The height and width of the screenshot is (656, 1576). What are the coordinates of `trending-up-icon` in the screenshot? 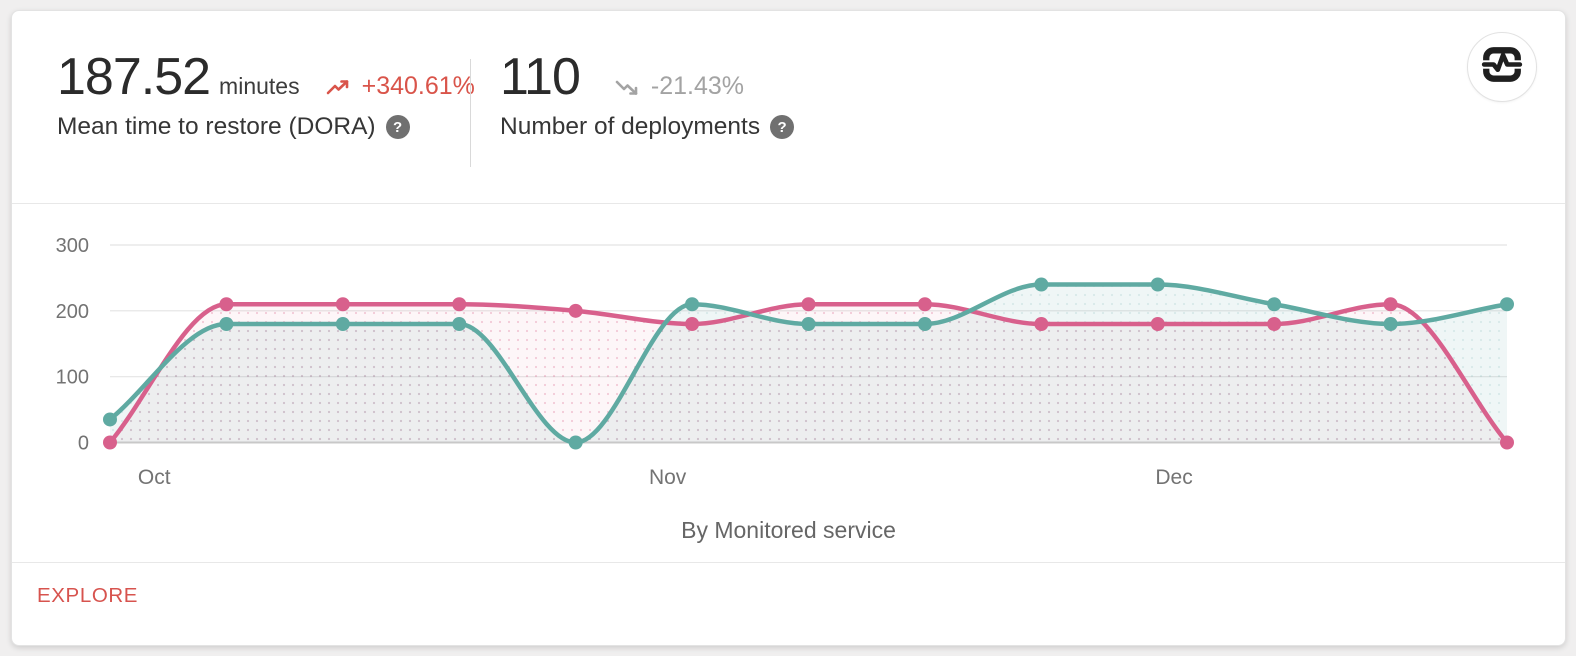 It's located at (339, 90).